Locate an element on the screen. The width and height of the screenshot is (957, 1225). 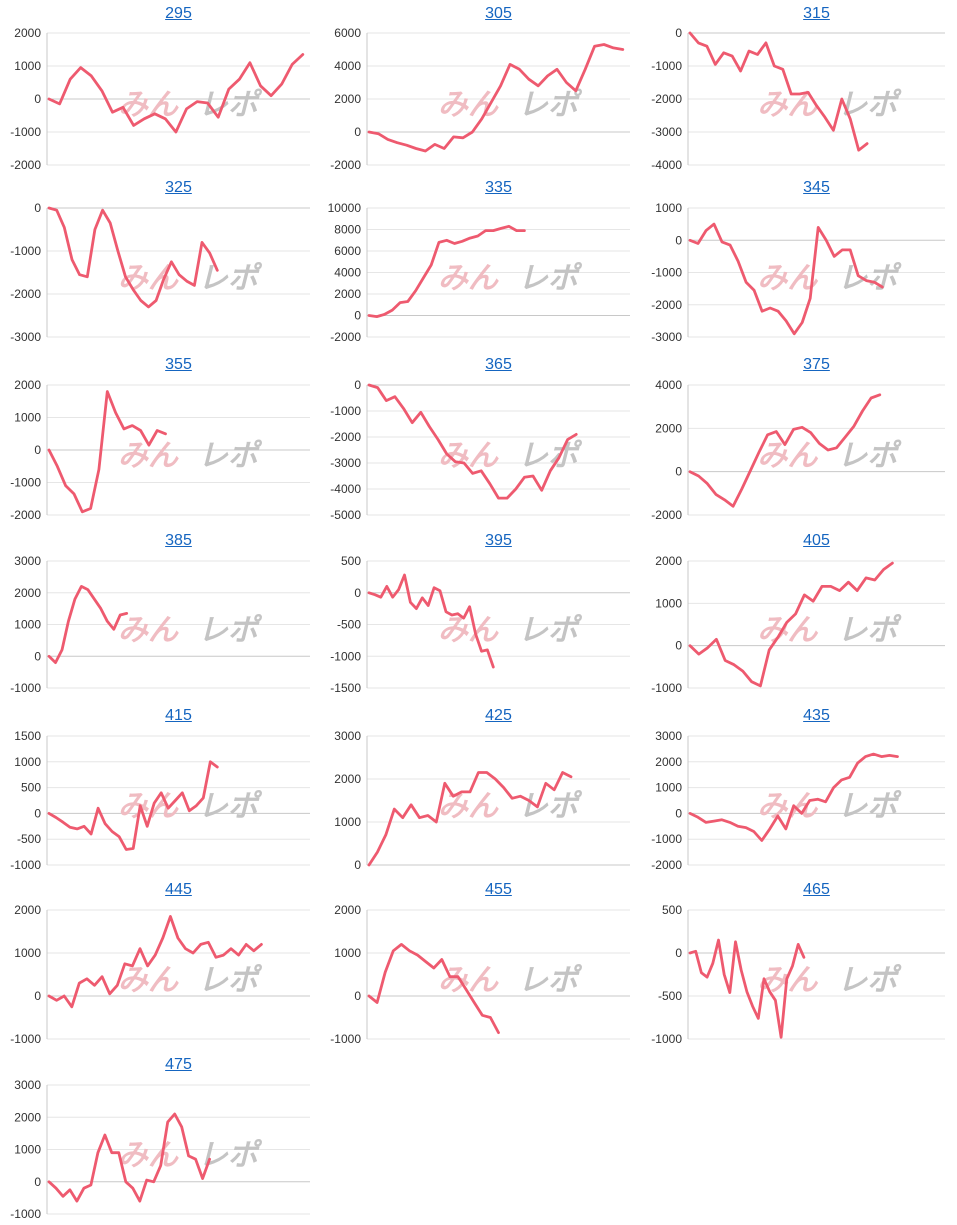
chart-panel-465: 465 500 0 -500 -1000 みん レポ is located at coordinates (798, 963).